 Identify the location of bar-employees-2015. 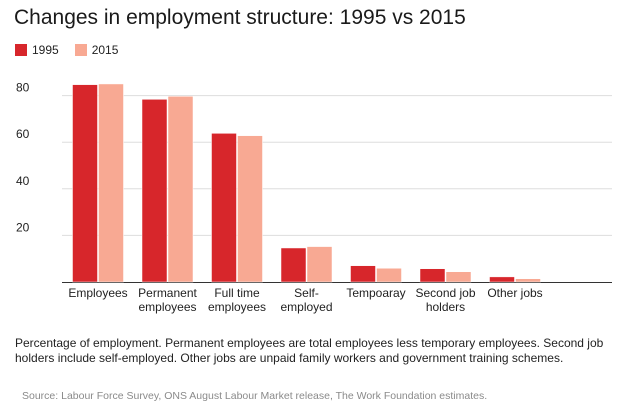
(111, 183).